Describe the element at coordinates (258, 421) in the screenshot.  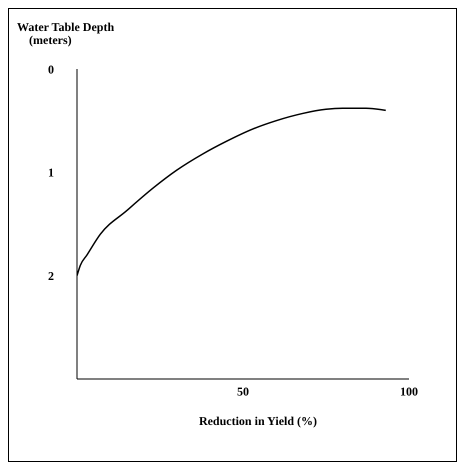
I see `x-axis-title: Reduction in Yield (%)` at that location.